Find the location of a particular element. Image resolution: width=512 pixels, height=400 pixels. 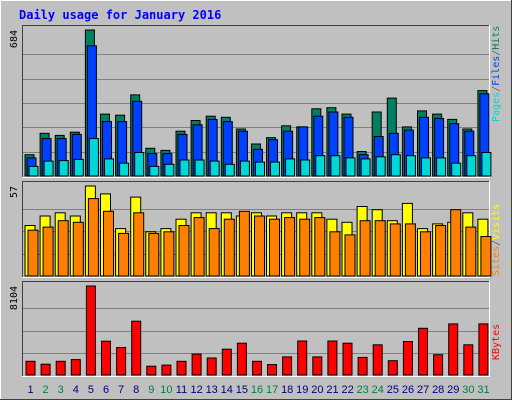

day-label-25: 25 is located at coordinates (393, 390).